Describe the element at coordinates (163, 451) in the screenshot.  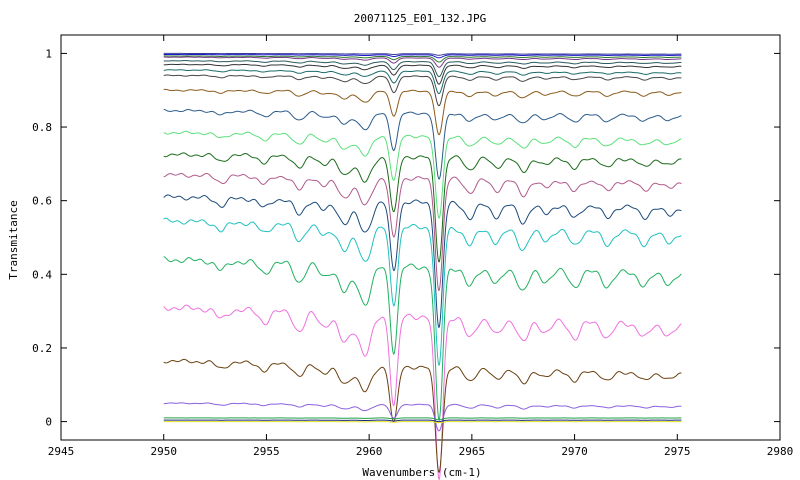
I see `x-tick-label: 2950` at that location.